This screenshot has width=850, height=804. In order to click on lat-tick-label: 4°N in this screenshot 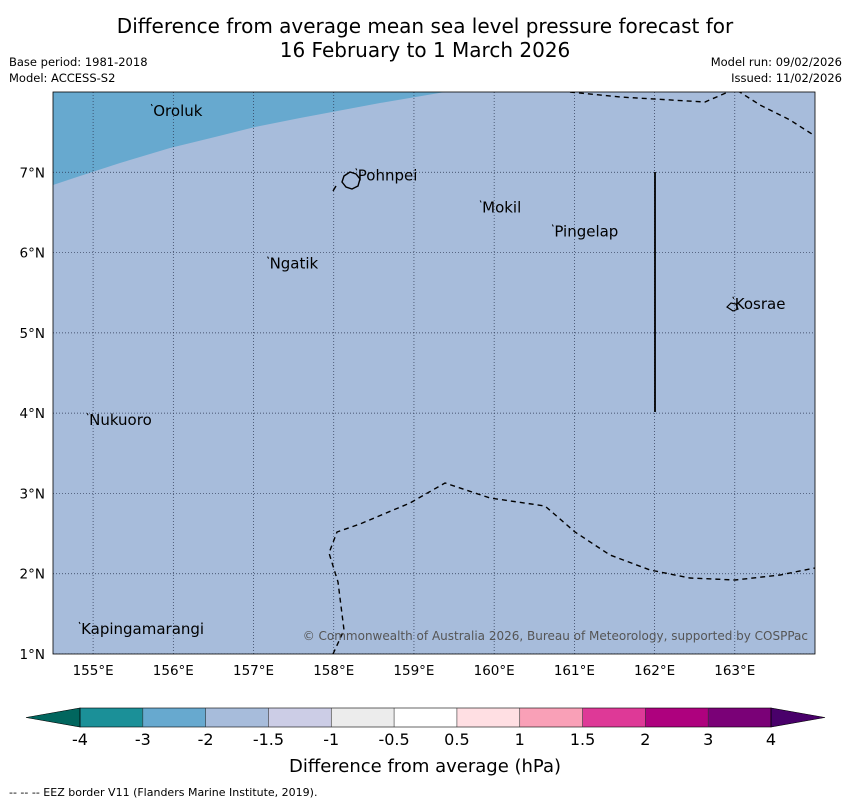, I will do `click(32, 414)`.